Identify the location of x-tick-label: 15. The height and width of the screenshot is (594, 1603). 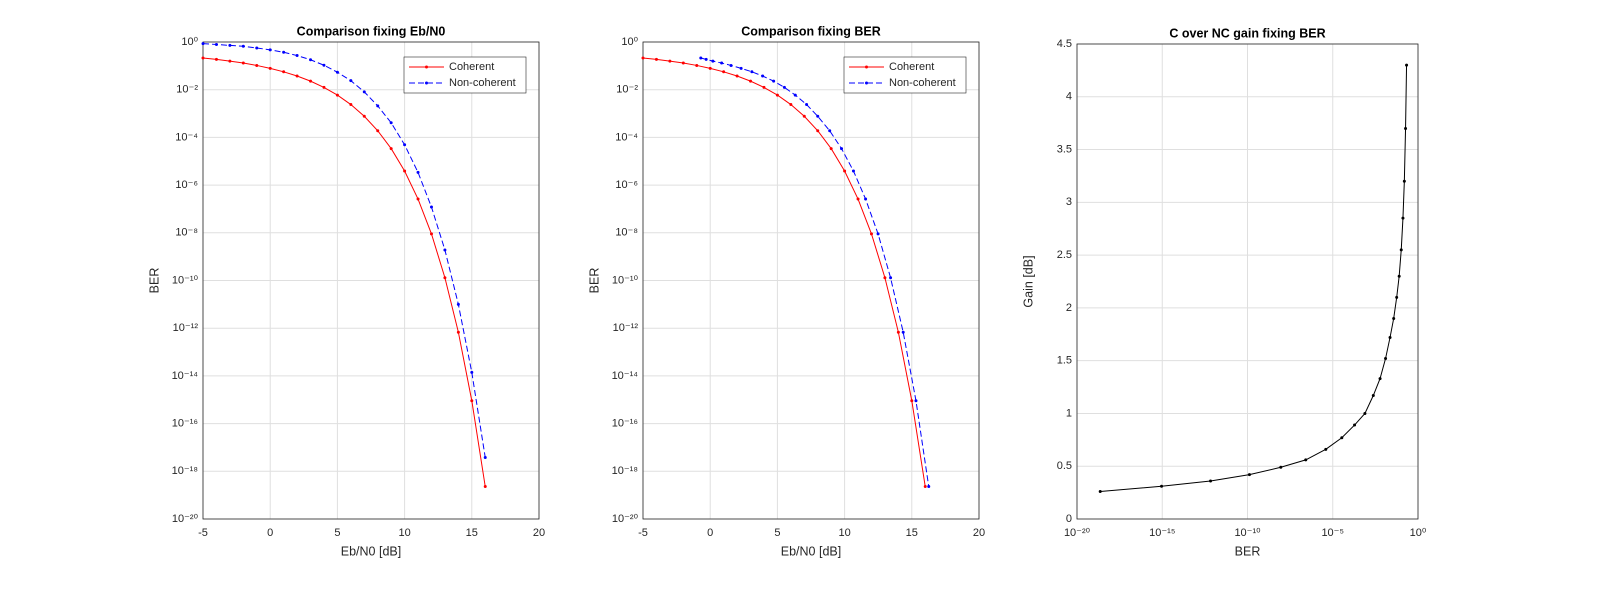
(472, 533).